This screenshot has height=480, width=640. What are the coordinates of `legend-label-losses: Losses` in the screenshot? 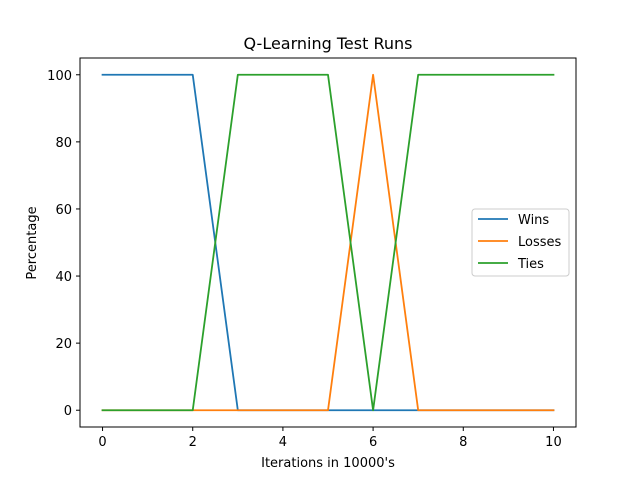 It's located at (540, 242).